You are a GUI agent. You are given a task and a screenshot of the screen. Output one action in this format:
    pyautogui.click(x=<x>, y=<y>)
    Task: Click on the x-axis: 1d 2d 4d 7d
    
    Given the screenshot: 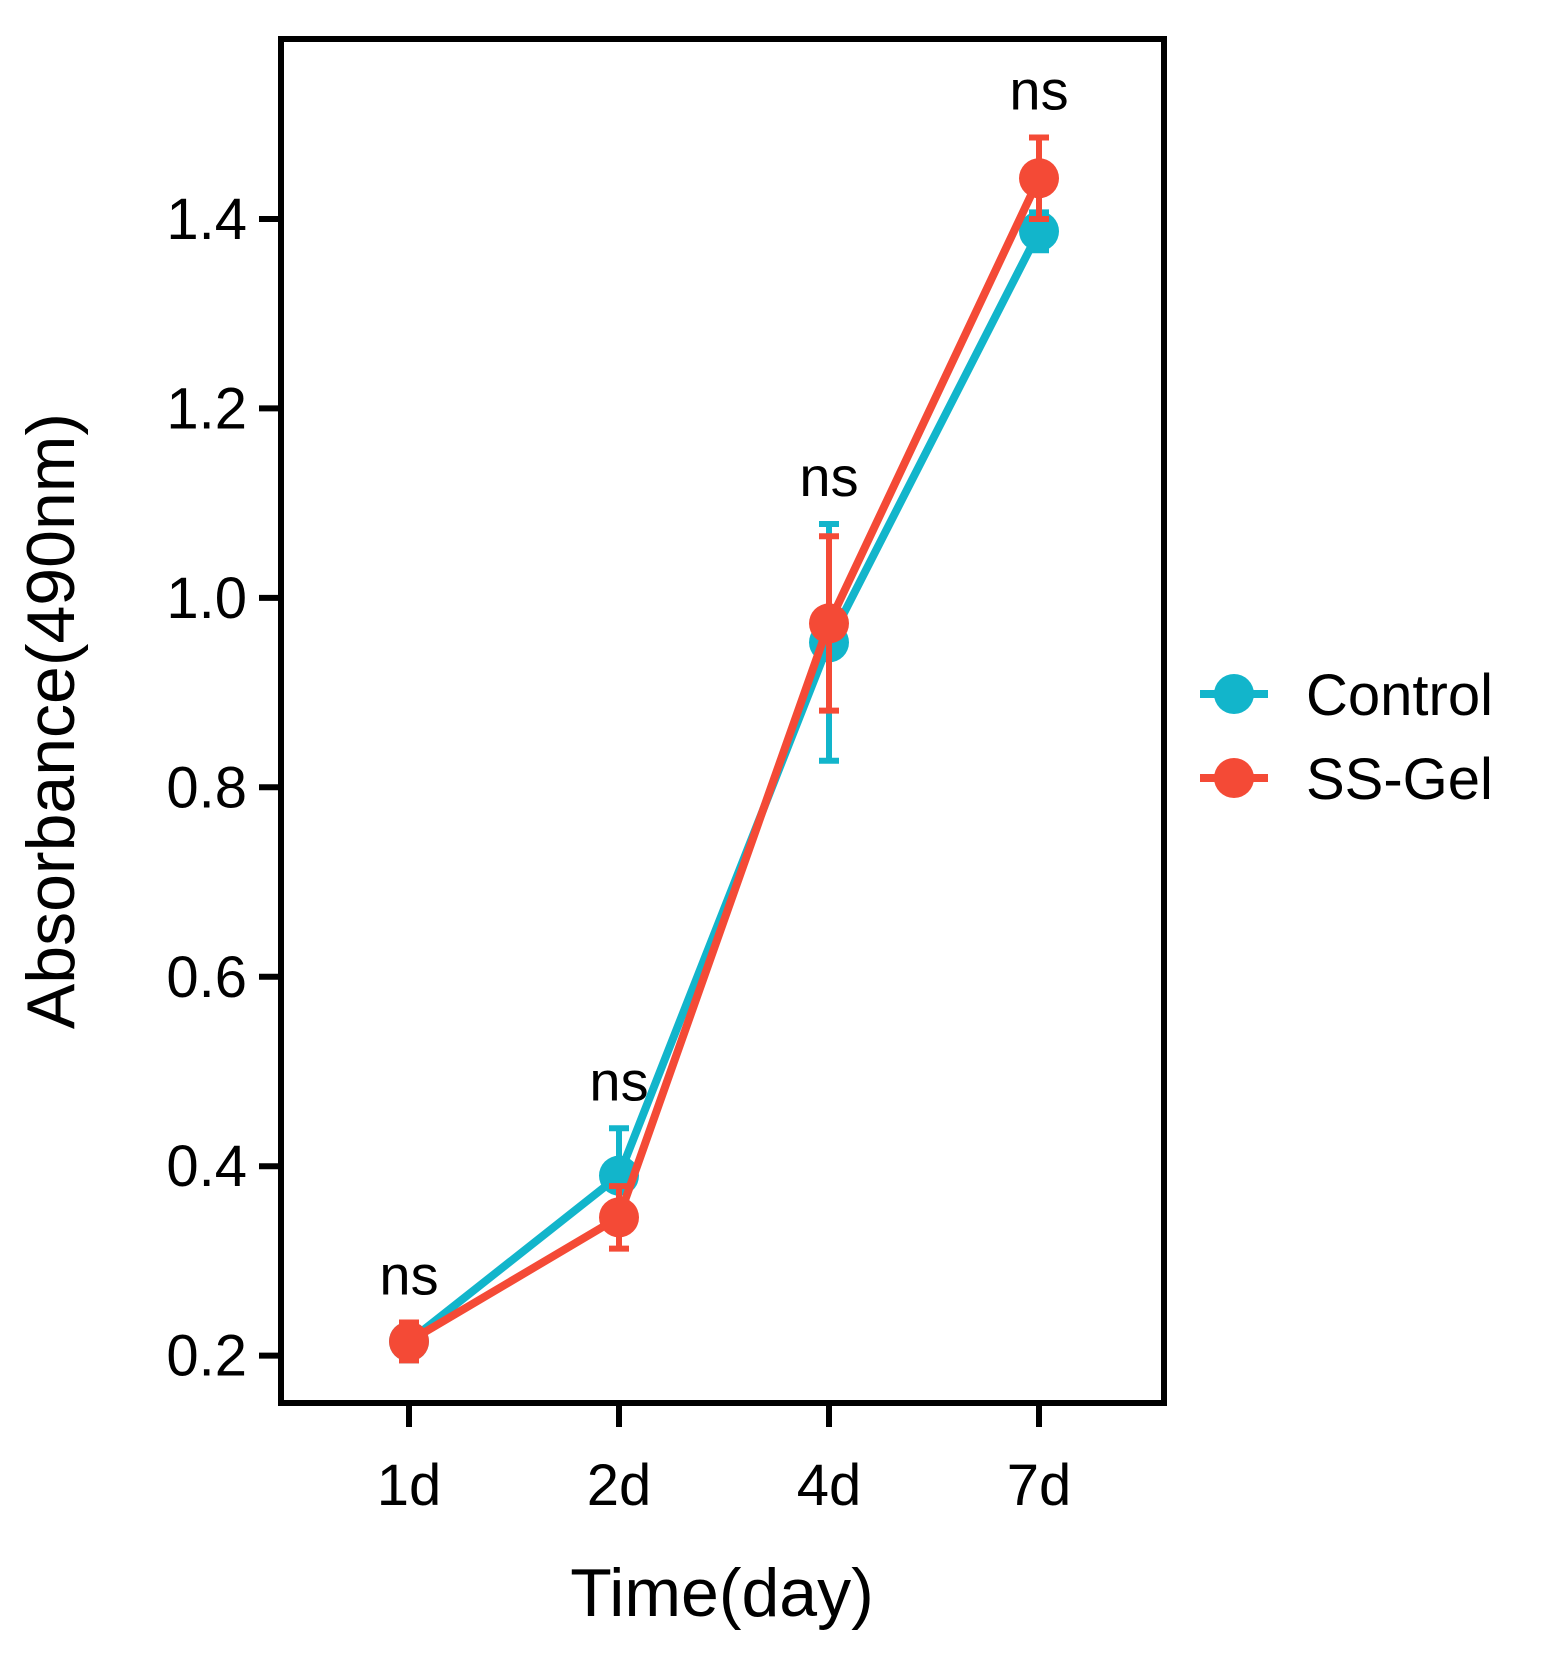 What is the action you would take?
    pyautogui.click(x=724, y=1460)
    